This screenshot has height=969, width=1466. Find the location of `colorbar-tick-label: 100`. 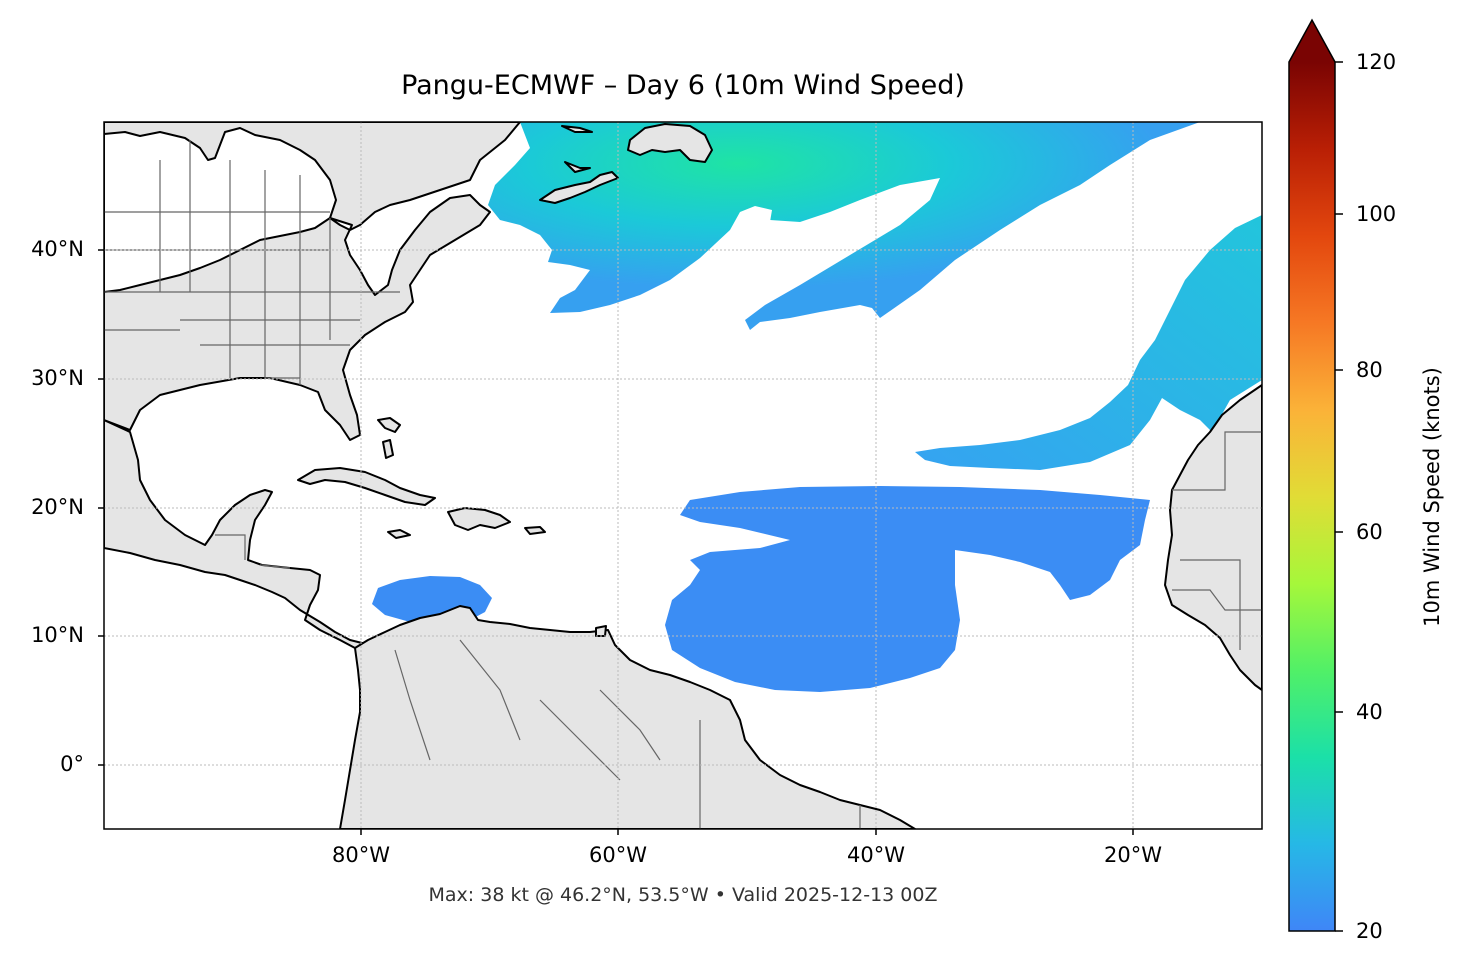

colorbar-tick-label: 100 is located at coordinates (1376, 214).